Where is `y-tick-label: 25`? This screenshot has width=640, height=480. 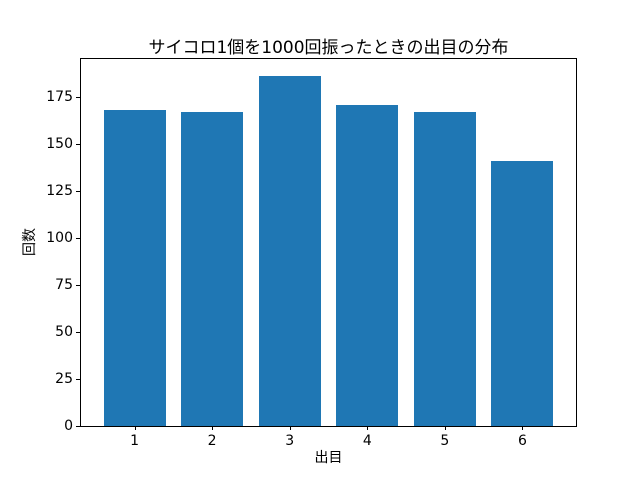
y-tick-label: 25 is located at coordinates (64, 379).